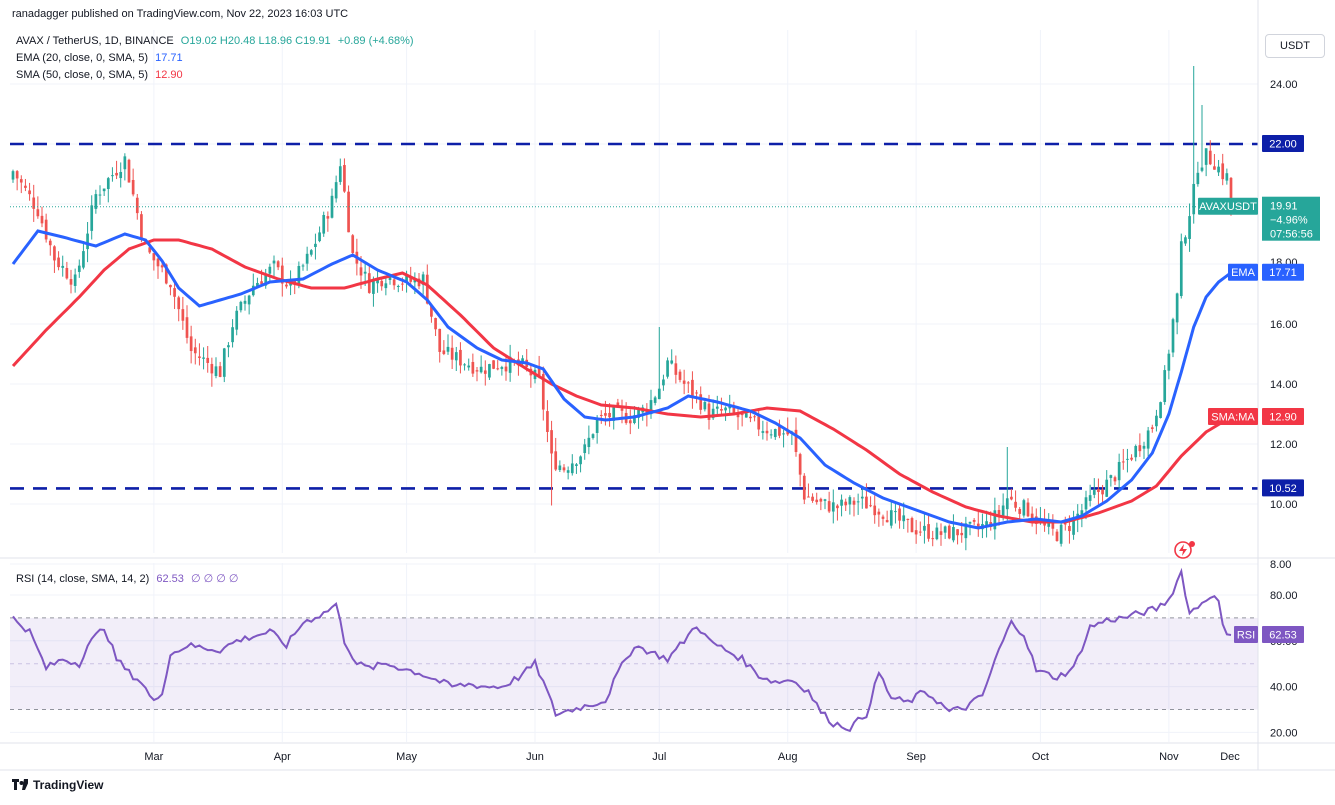 The image size is (1335, 805). I want to click on symbol-name: AVAX / TetherUS, 1D, BINANCE, so click(95, 41).